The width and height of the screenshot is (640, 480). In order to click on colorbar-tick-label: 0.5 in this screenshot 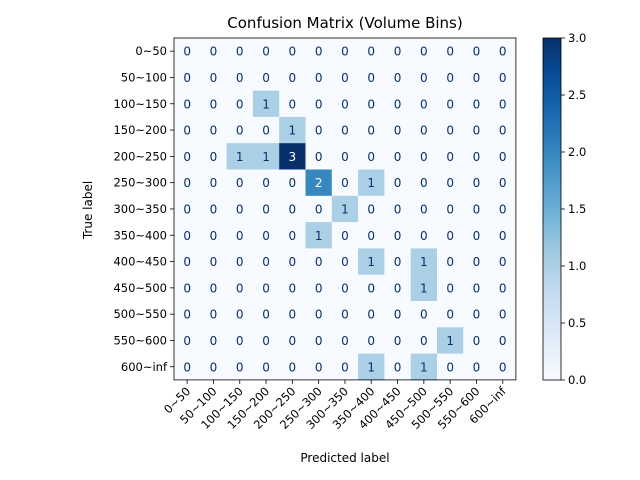, I will do `click(577, 323)`.